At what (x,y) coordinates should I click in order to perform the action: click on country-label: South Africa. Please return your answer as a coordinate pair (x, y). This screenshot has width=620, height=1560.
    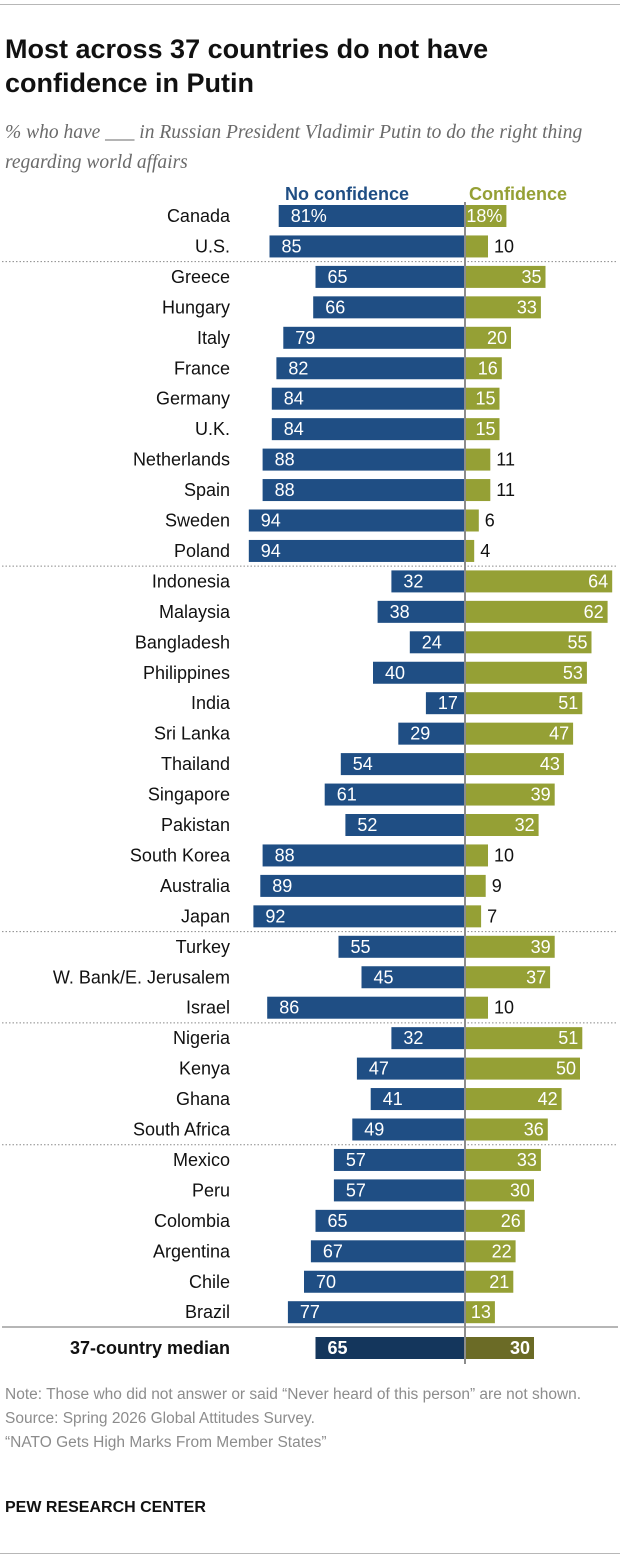
    Looking at the image, I should click on (182, 1130).